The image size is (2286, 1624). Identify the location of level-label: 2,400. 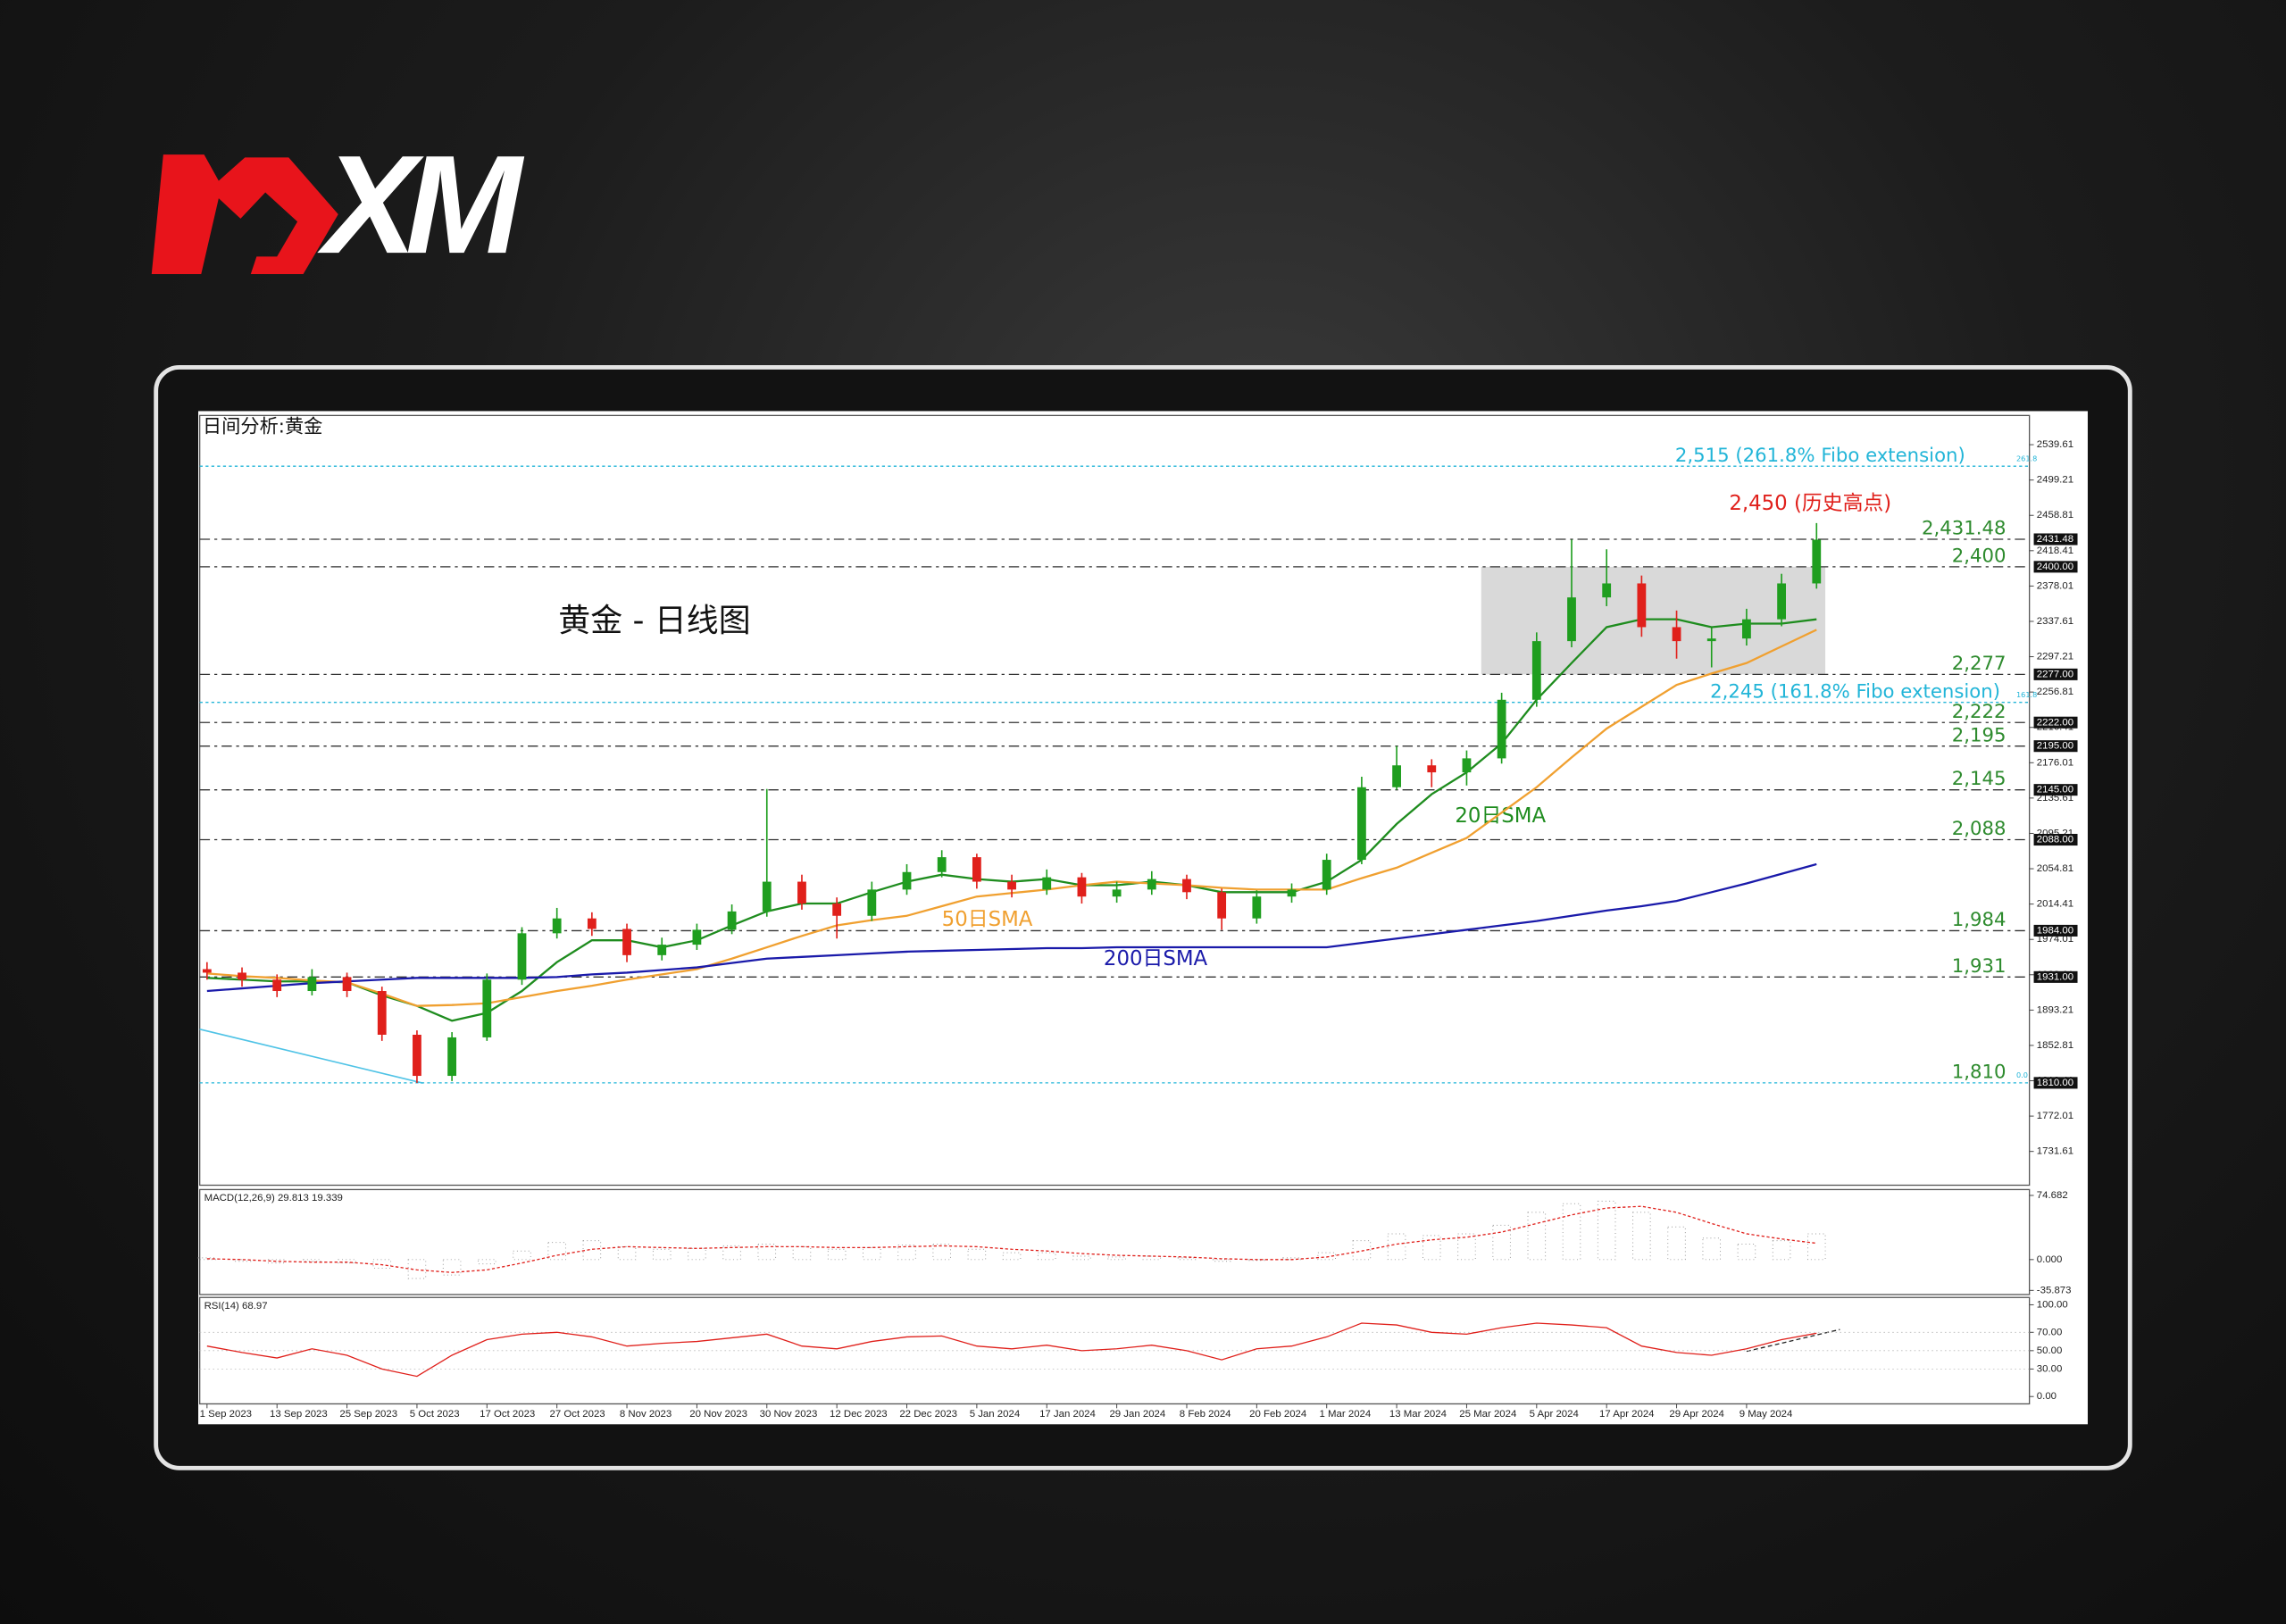
(1980, 556).